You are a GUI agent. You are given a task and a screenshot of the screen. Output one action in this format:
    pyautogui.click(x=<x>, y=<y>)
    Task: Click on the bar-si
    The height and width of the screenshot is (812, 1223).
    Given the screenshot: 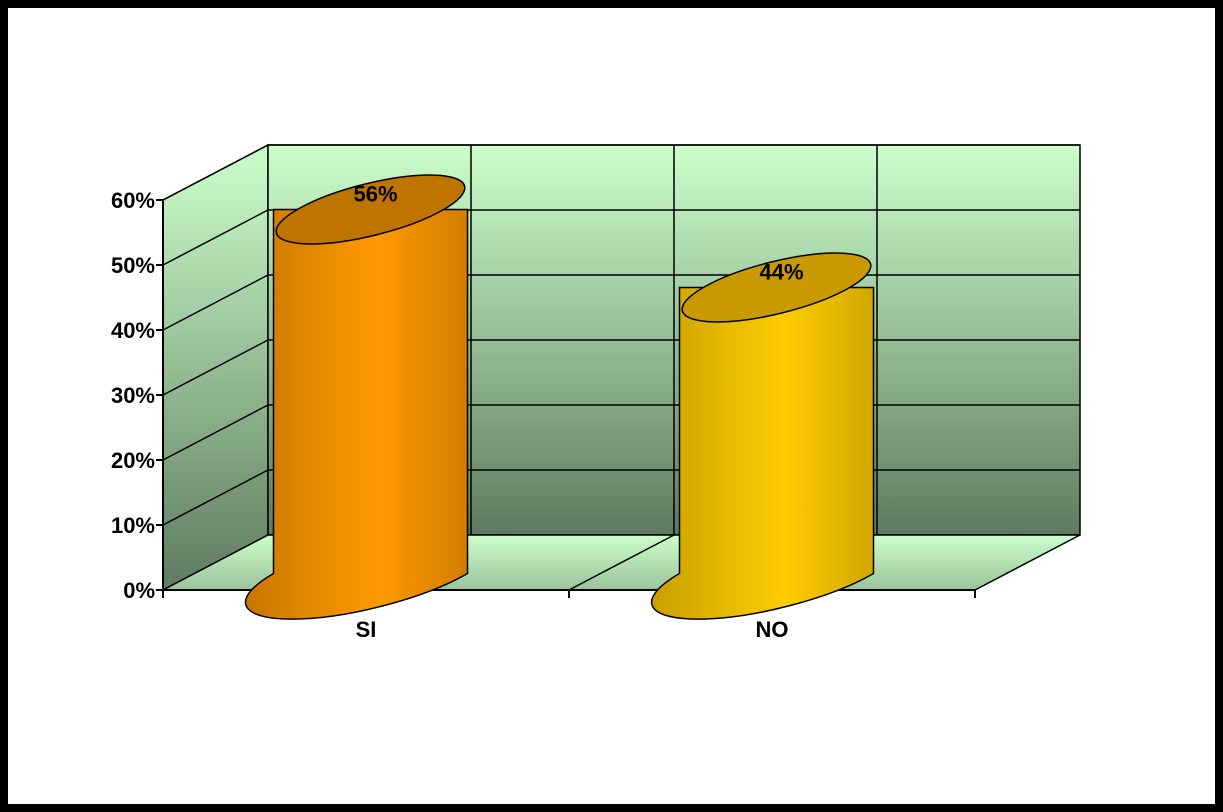 What is the action you would take?
    pyautogui.click(x=356, y=397)
    